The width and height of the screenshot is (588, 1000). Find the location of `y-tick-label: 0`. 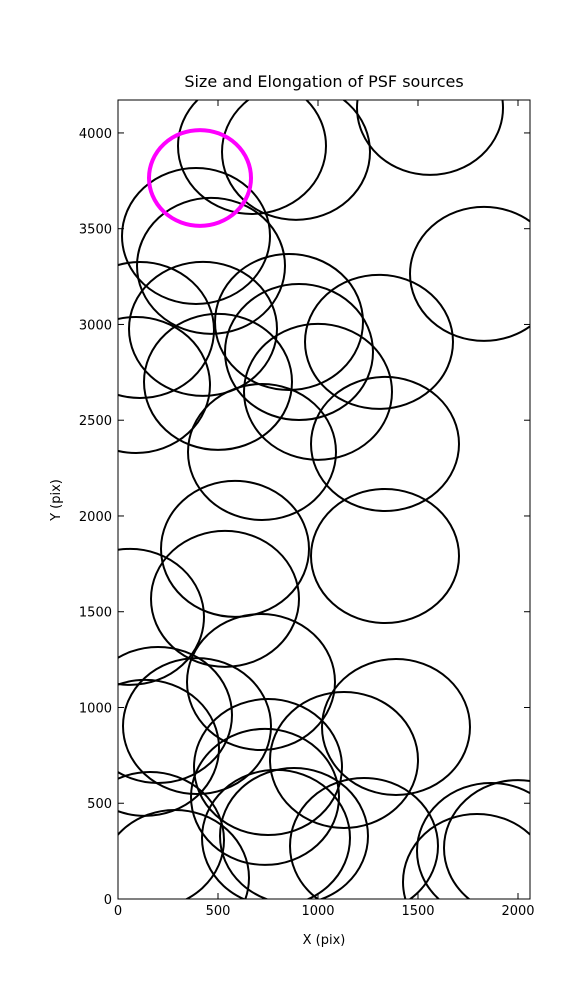

y-tick-label: 0 is located at coordinates (108, 900).